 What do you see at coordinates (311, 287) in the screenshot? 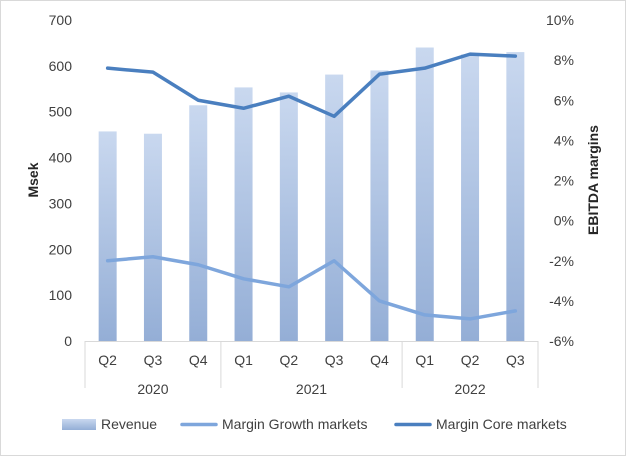
I see `line-margin-growth` at bounding box center [311, 287].